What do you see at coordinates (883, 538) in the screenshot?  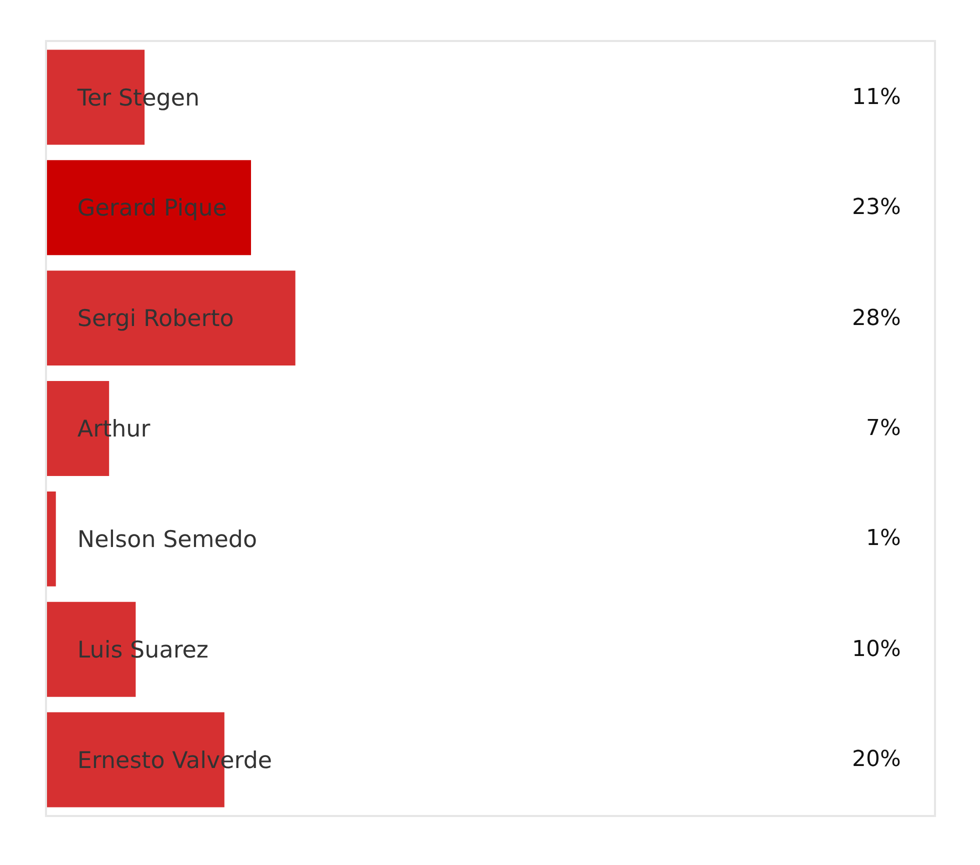 I see `data-label: 1%` at bounding box center [883, 538].